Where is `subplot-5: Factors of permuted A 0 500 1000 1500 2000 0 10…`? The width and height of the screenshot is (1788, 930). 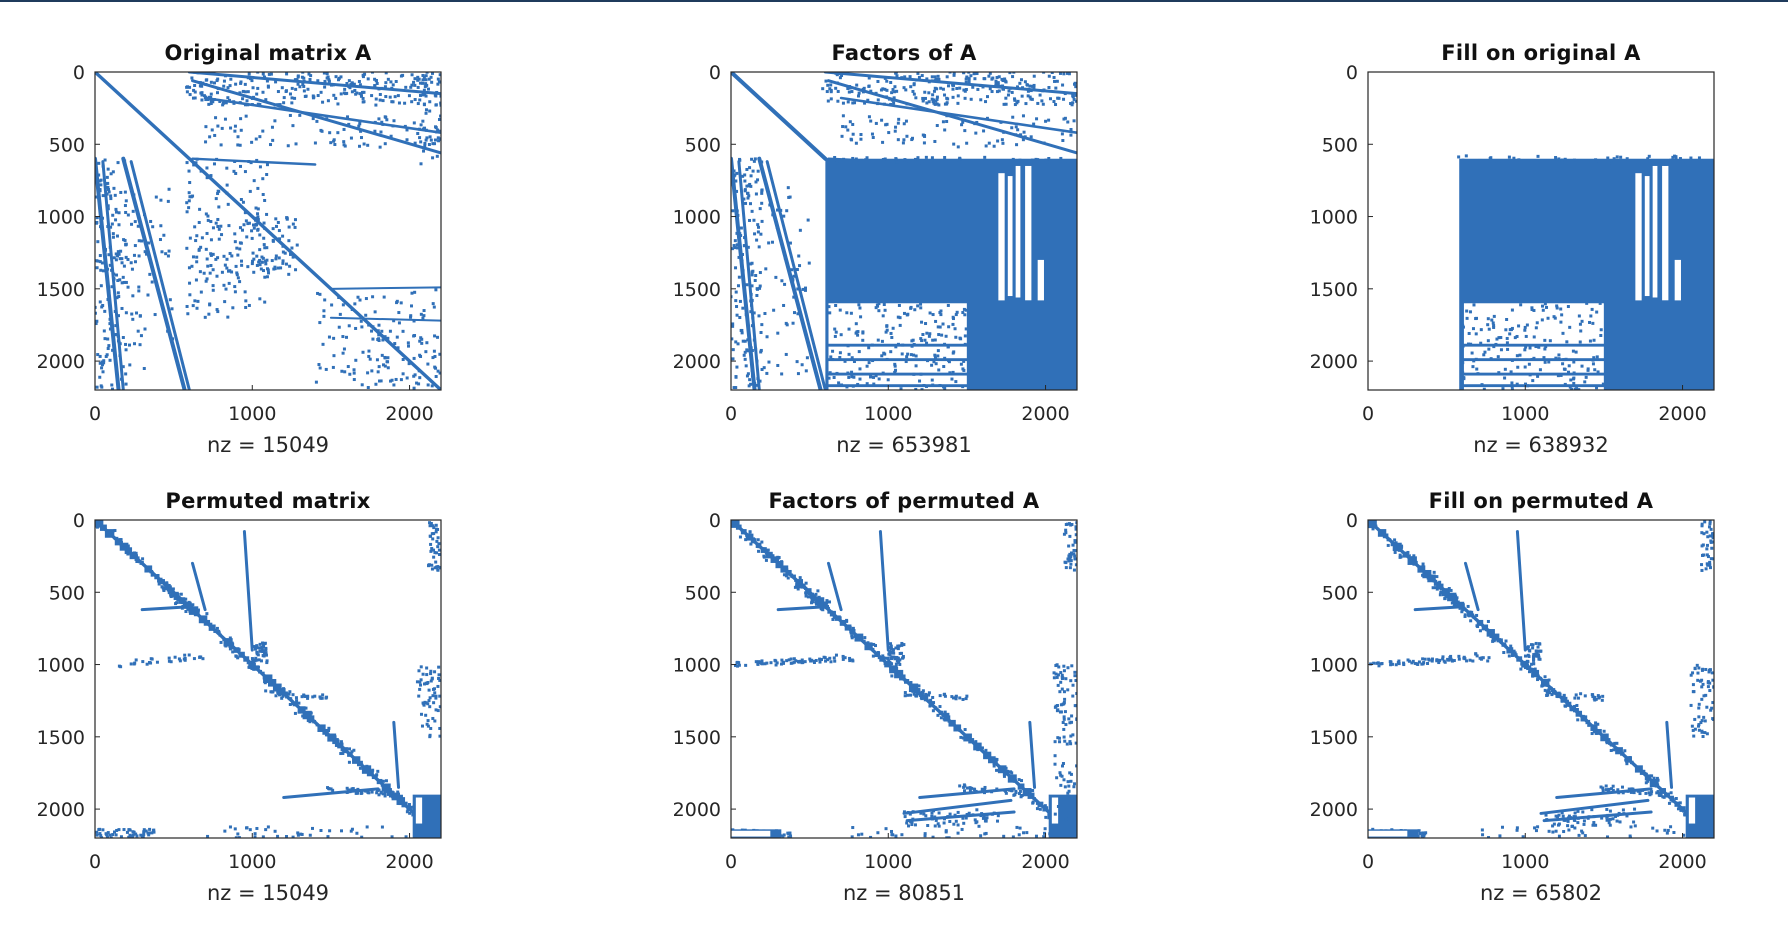 subplot-5: Factors of permuted A 0 500 1000 1500 2000 0 10… is located at coordinates (875, 697).